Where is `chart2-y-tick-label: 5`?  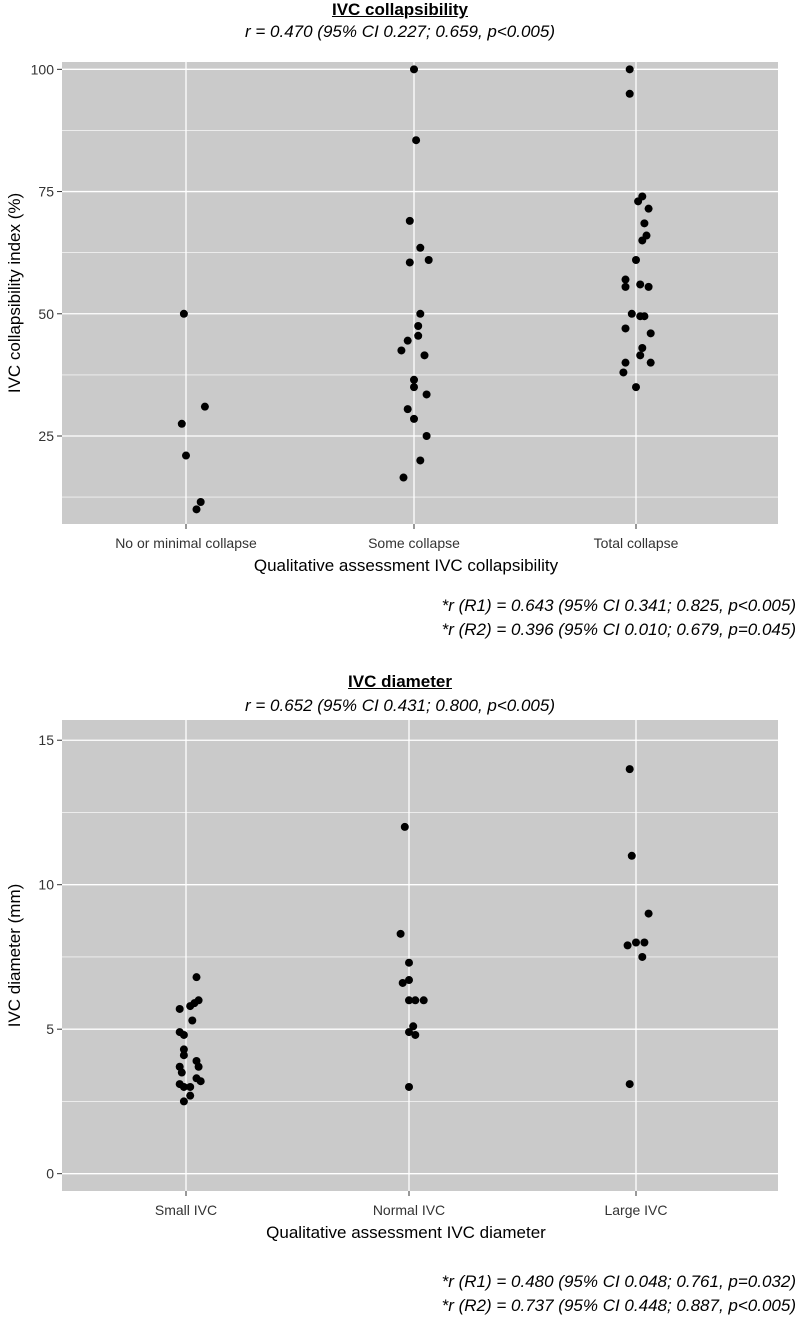
chart2-y-tick-label: 5 is located at coordinates (50, 1029).